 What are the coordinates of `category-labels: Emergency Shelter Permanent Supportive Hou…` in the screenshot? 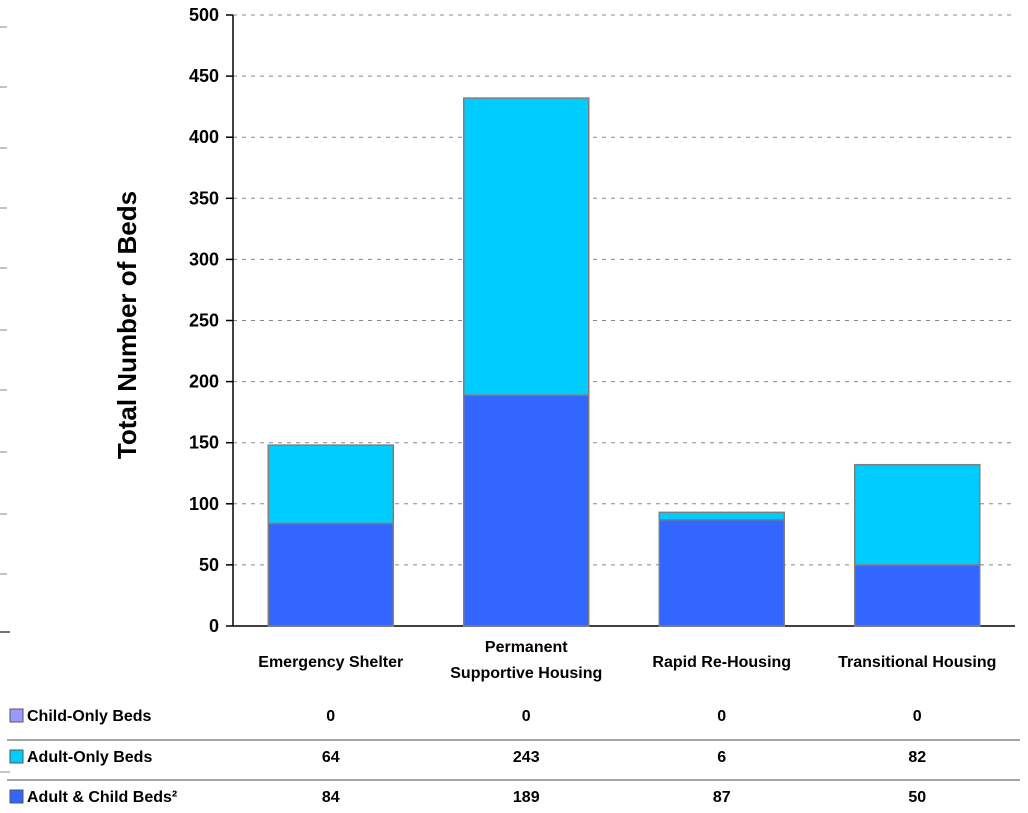 It's located at (627, 660).